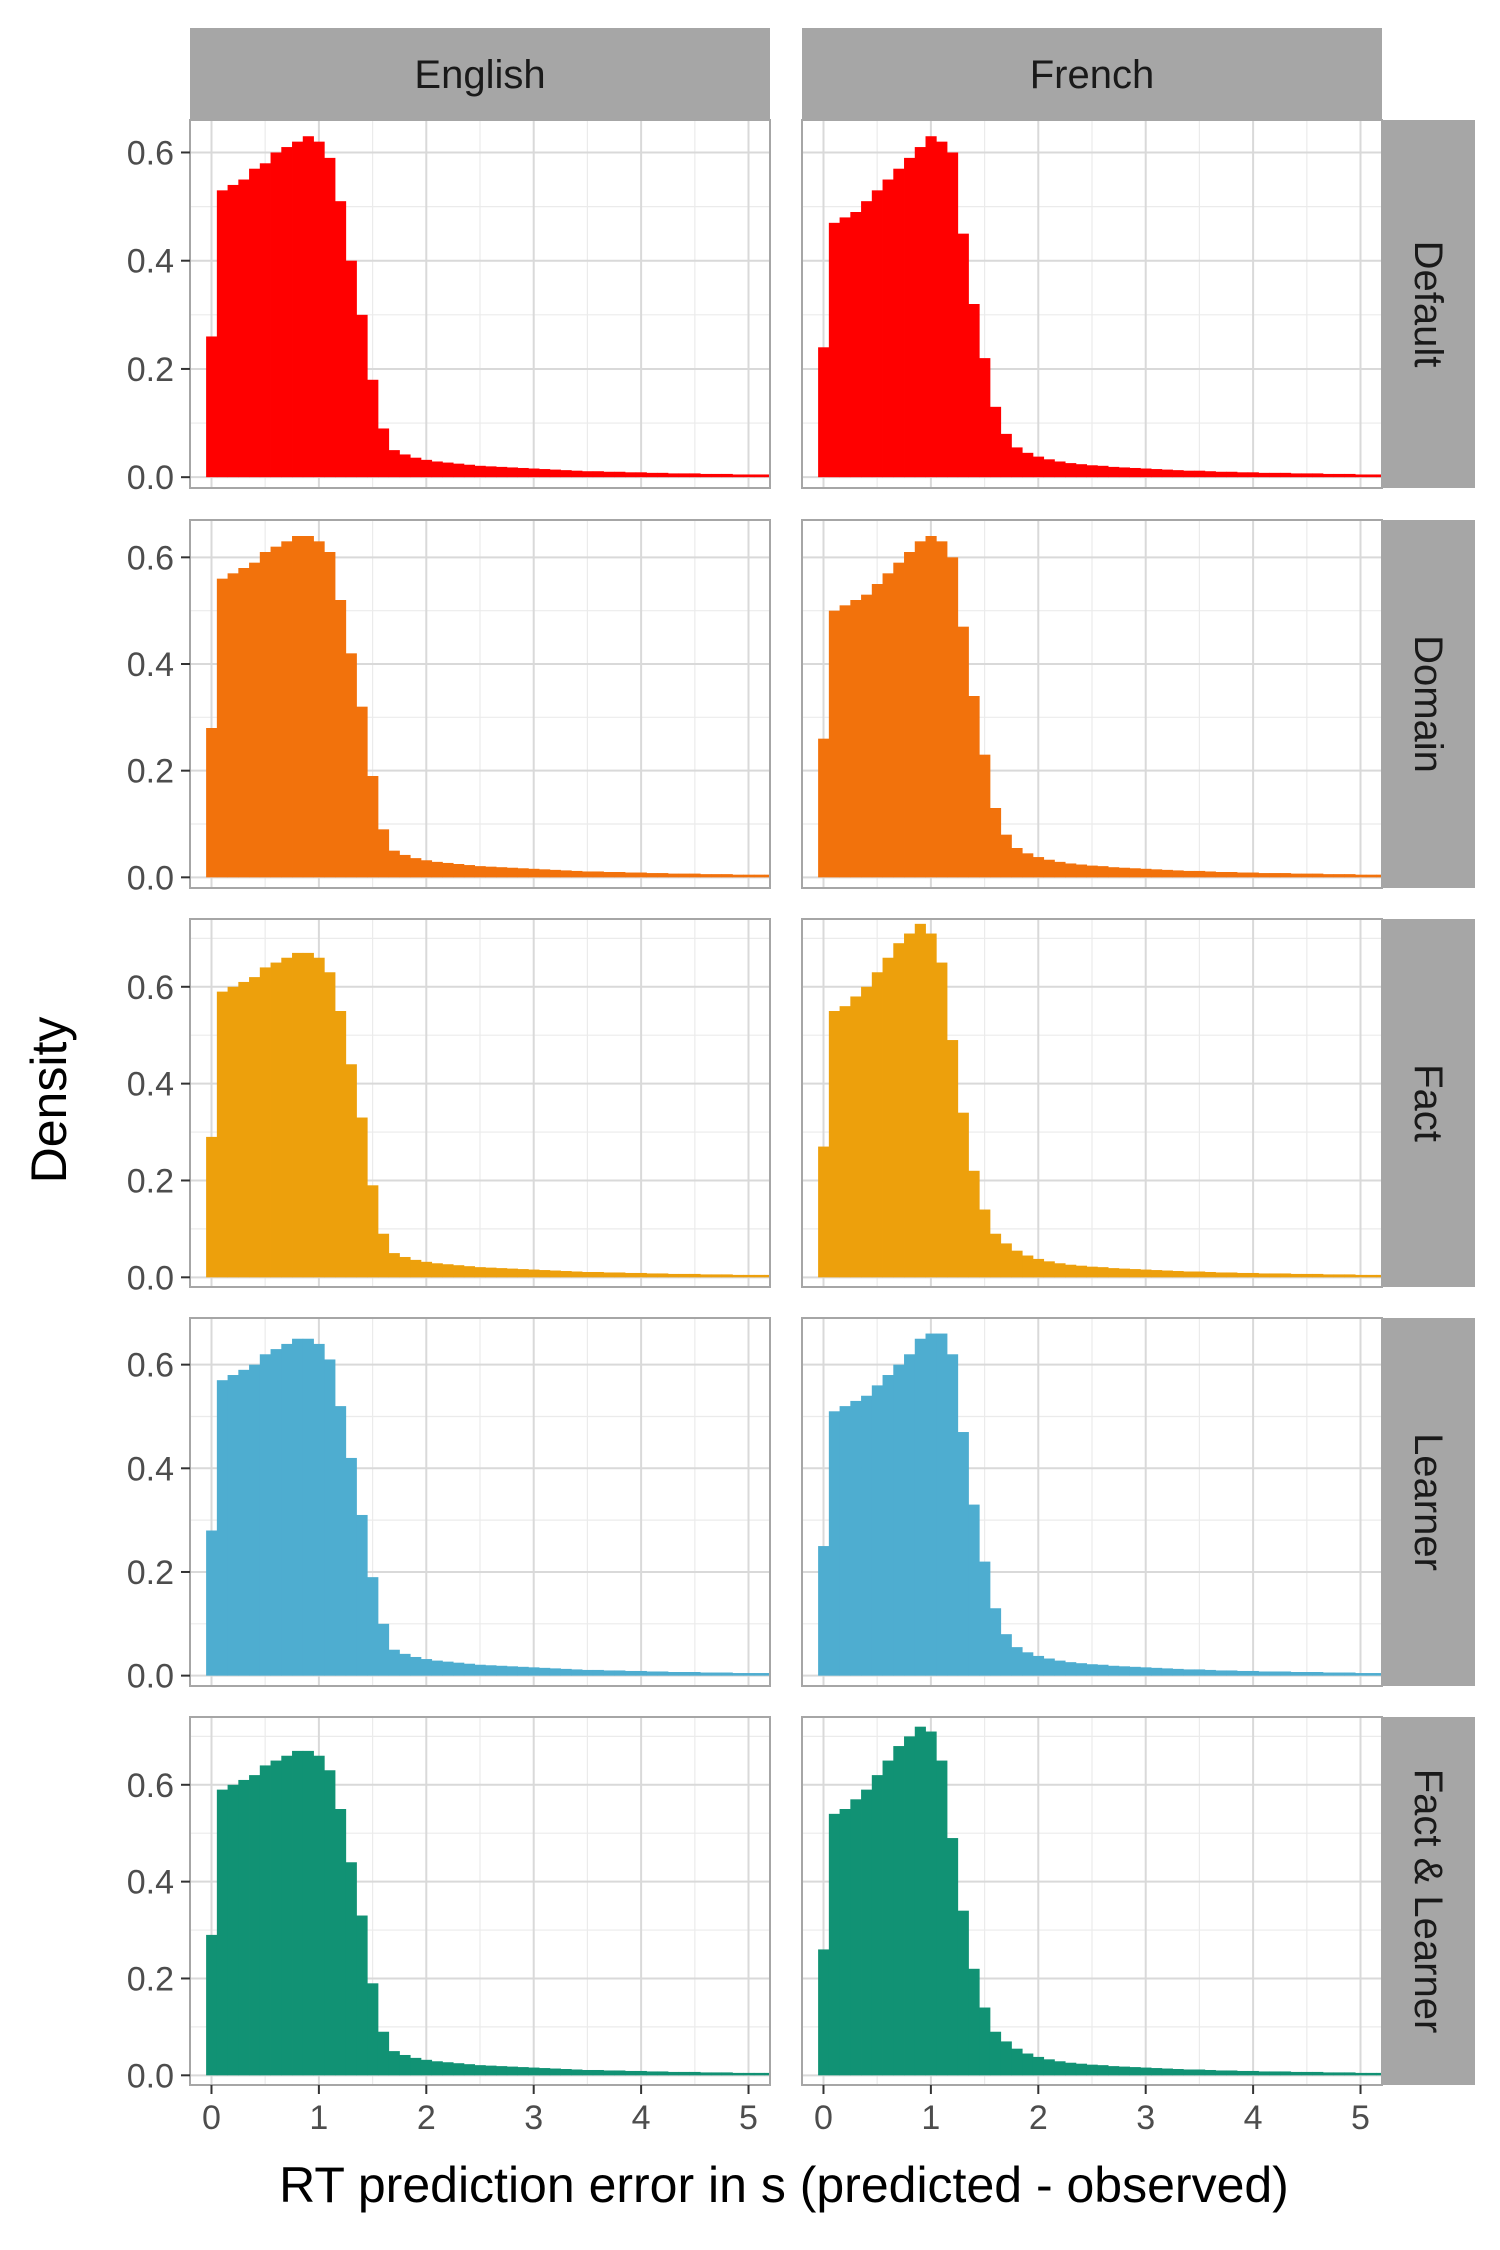 This screenshot has width=1500, height=2250. I want to click on panel-domain-english, so click(480, 704).